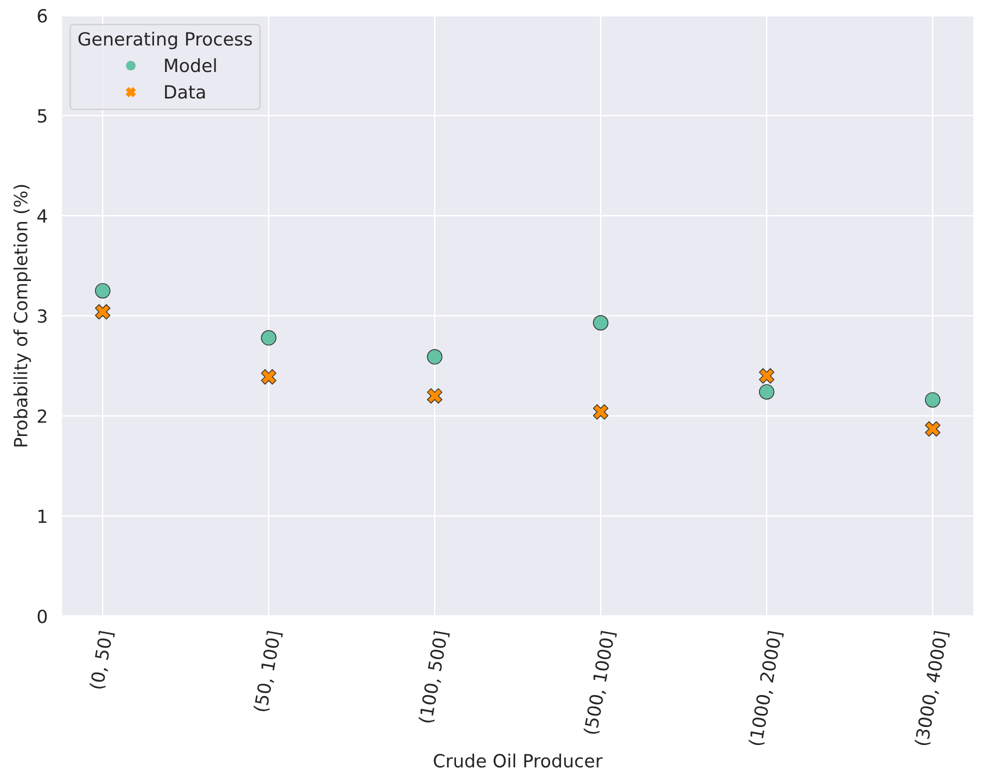 The height and width of the screenshot is (775, 987). I want to click on x-tick-label: (100, 500], so click(434, 677).